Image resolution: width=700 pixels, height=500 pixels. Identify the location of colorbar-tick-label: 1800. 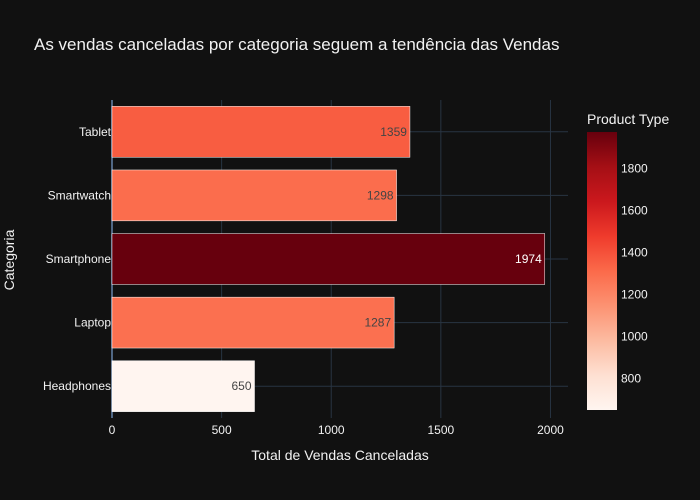
(634, 169).